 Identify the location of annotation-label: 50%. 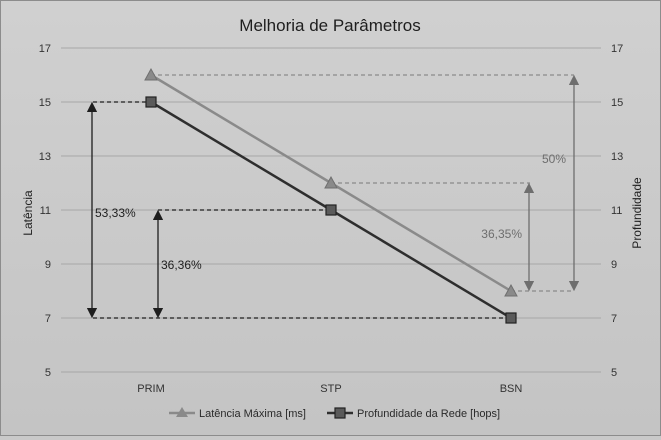
(554, 159).